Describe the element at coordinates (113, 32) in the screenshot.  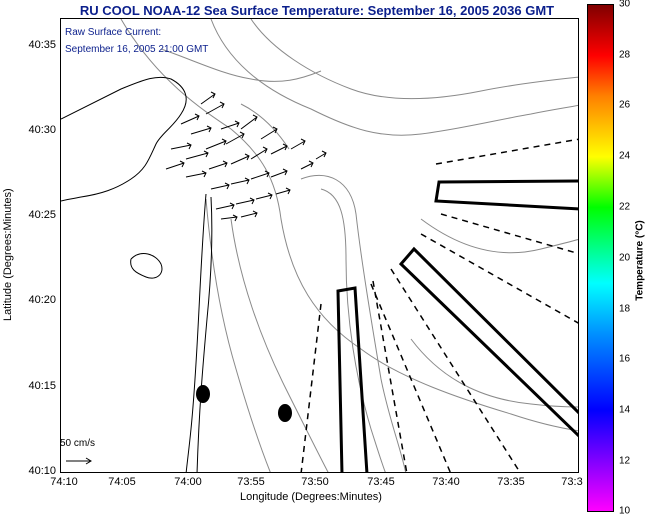
I see `inset-current-label: Raw Surface Current:` at that location.